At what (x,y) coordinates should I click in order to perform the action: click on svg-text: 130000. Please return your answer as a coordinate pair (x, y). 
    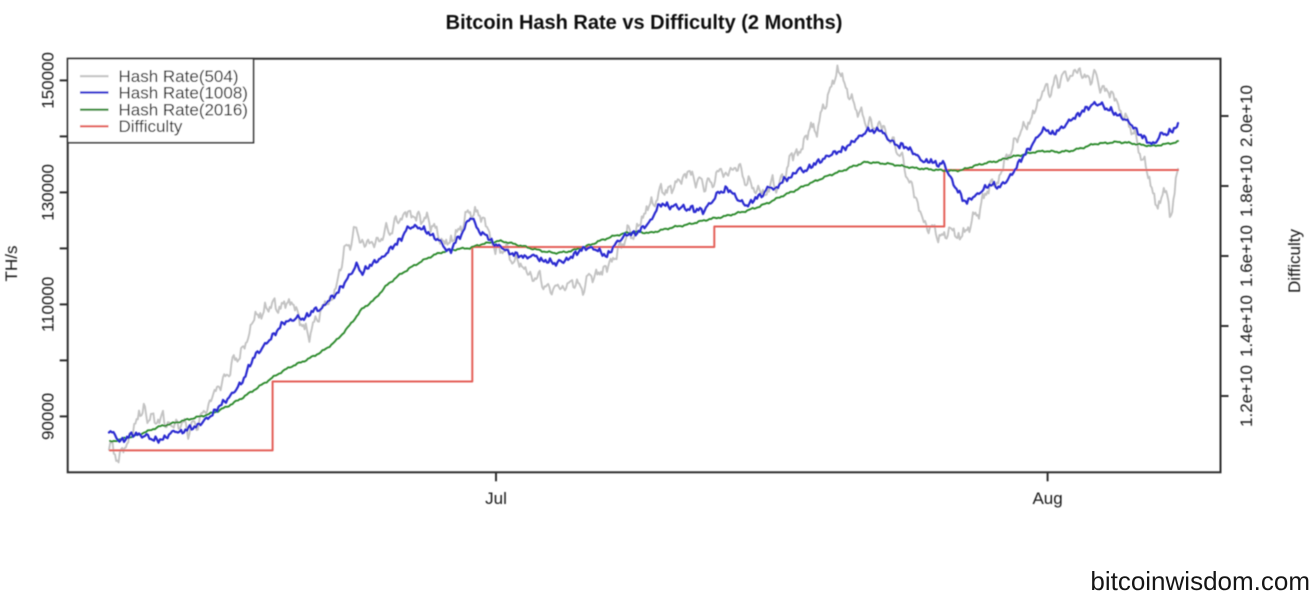
    Looking at the image, I should click on (48, 192).